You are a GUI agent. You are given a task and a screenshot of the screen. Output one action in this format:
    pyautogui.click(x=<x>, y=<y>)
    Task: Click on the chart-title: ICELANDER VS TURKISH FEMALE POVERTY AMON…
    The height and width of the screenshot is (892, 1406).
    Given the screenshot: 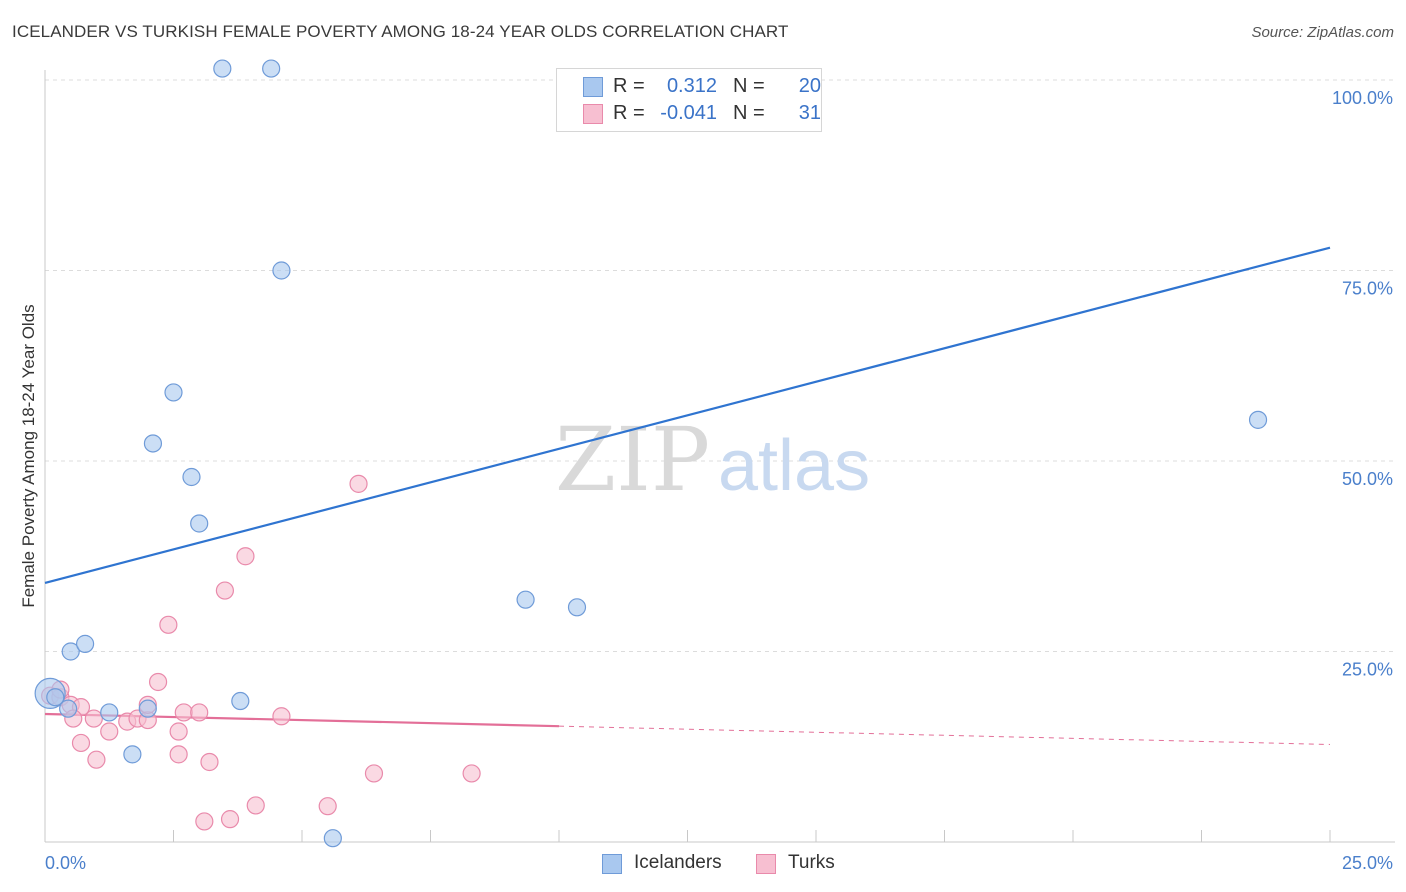 What is the action you would take?
    pyautogui.click(x=400, y=31)
    